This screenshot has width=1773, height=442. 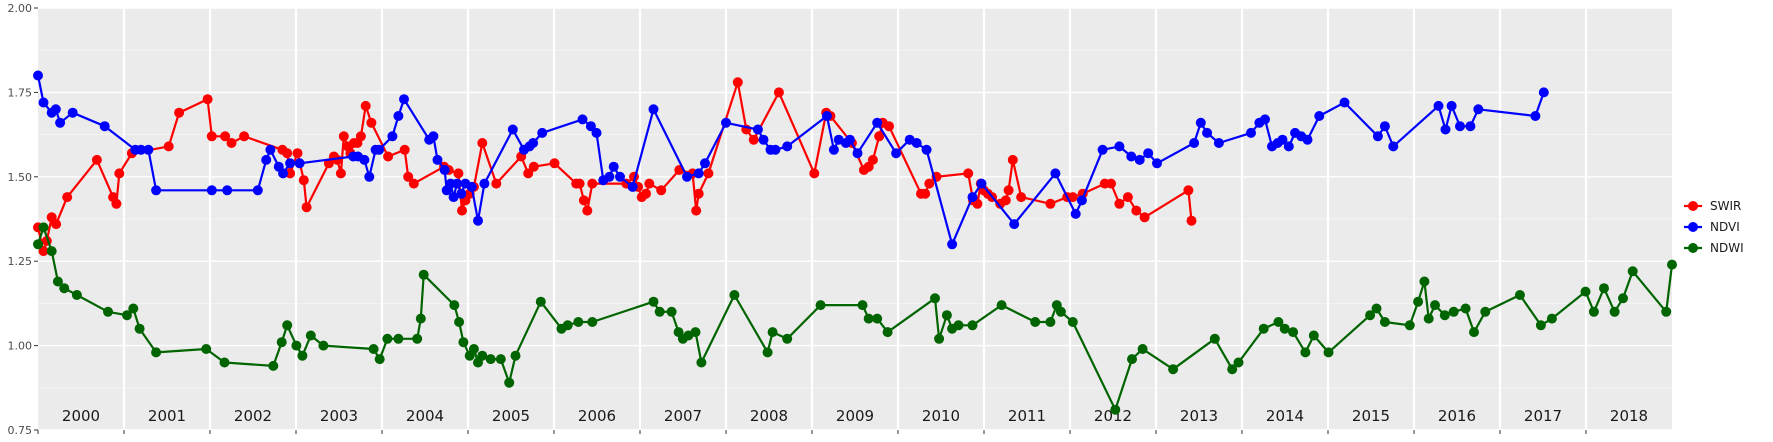 I want to click on year-label: 2013, so click(x=1199, y=416).